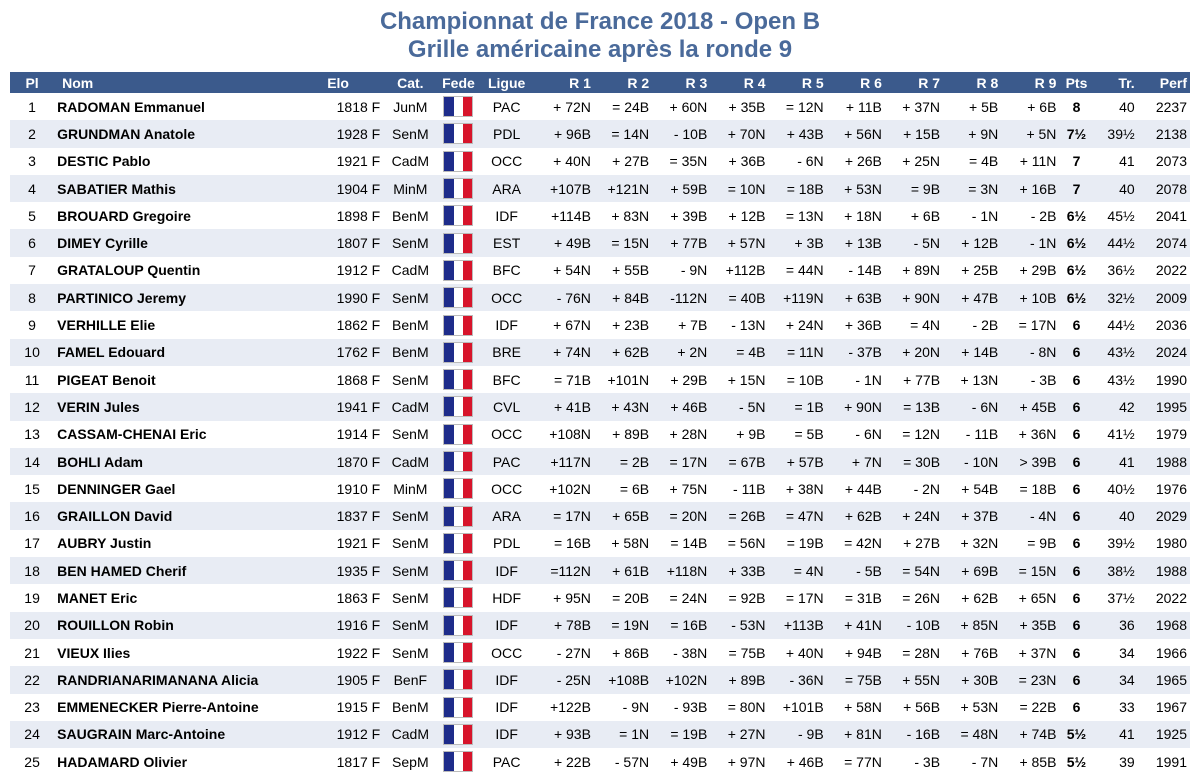 This screenshot has width=1200, height=779. Describe the element at coordinates (1171, 761) in the screenshot. I see `performance-cell: 1991` at that location.